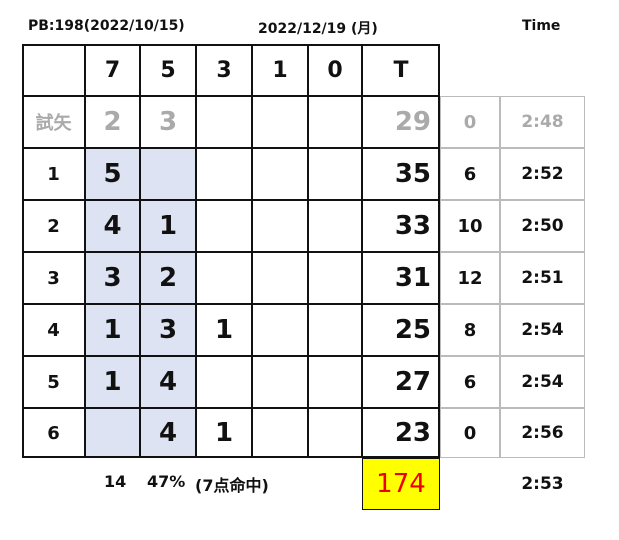  I want to click on hits: 14, so click(115, 481).